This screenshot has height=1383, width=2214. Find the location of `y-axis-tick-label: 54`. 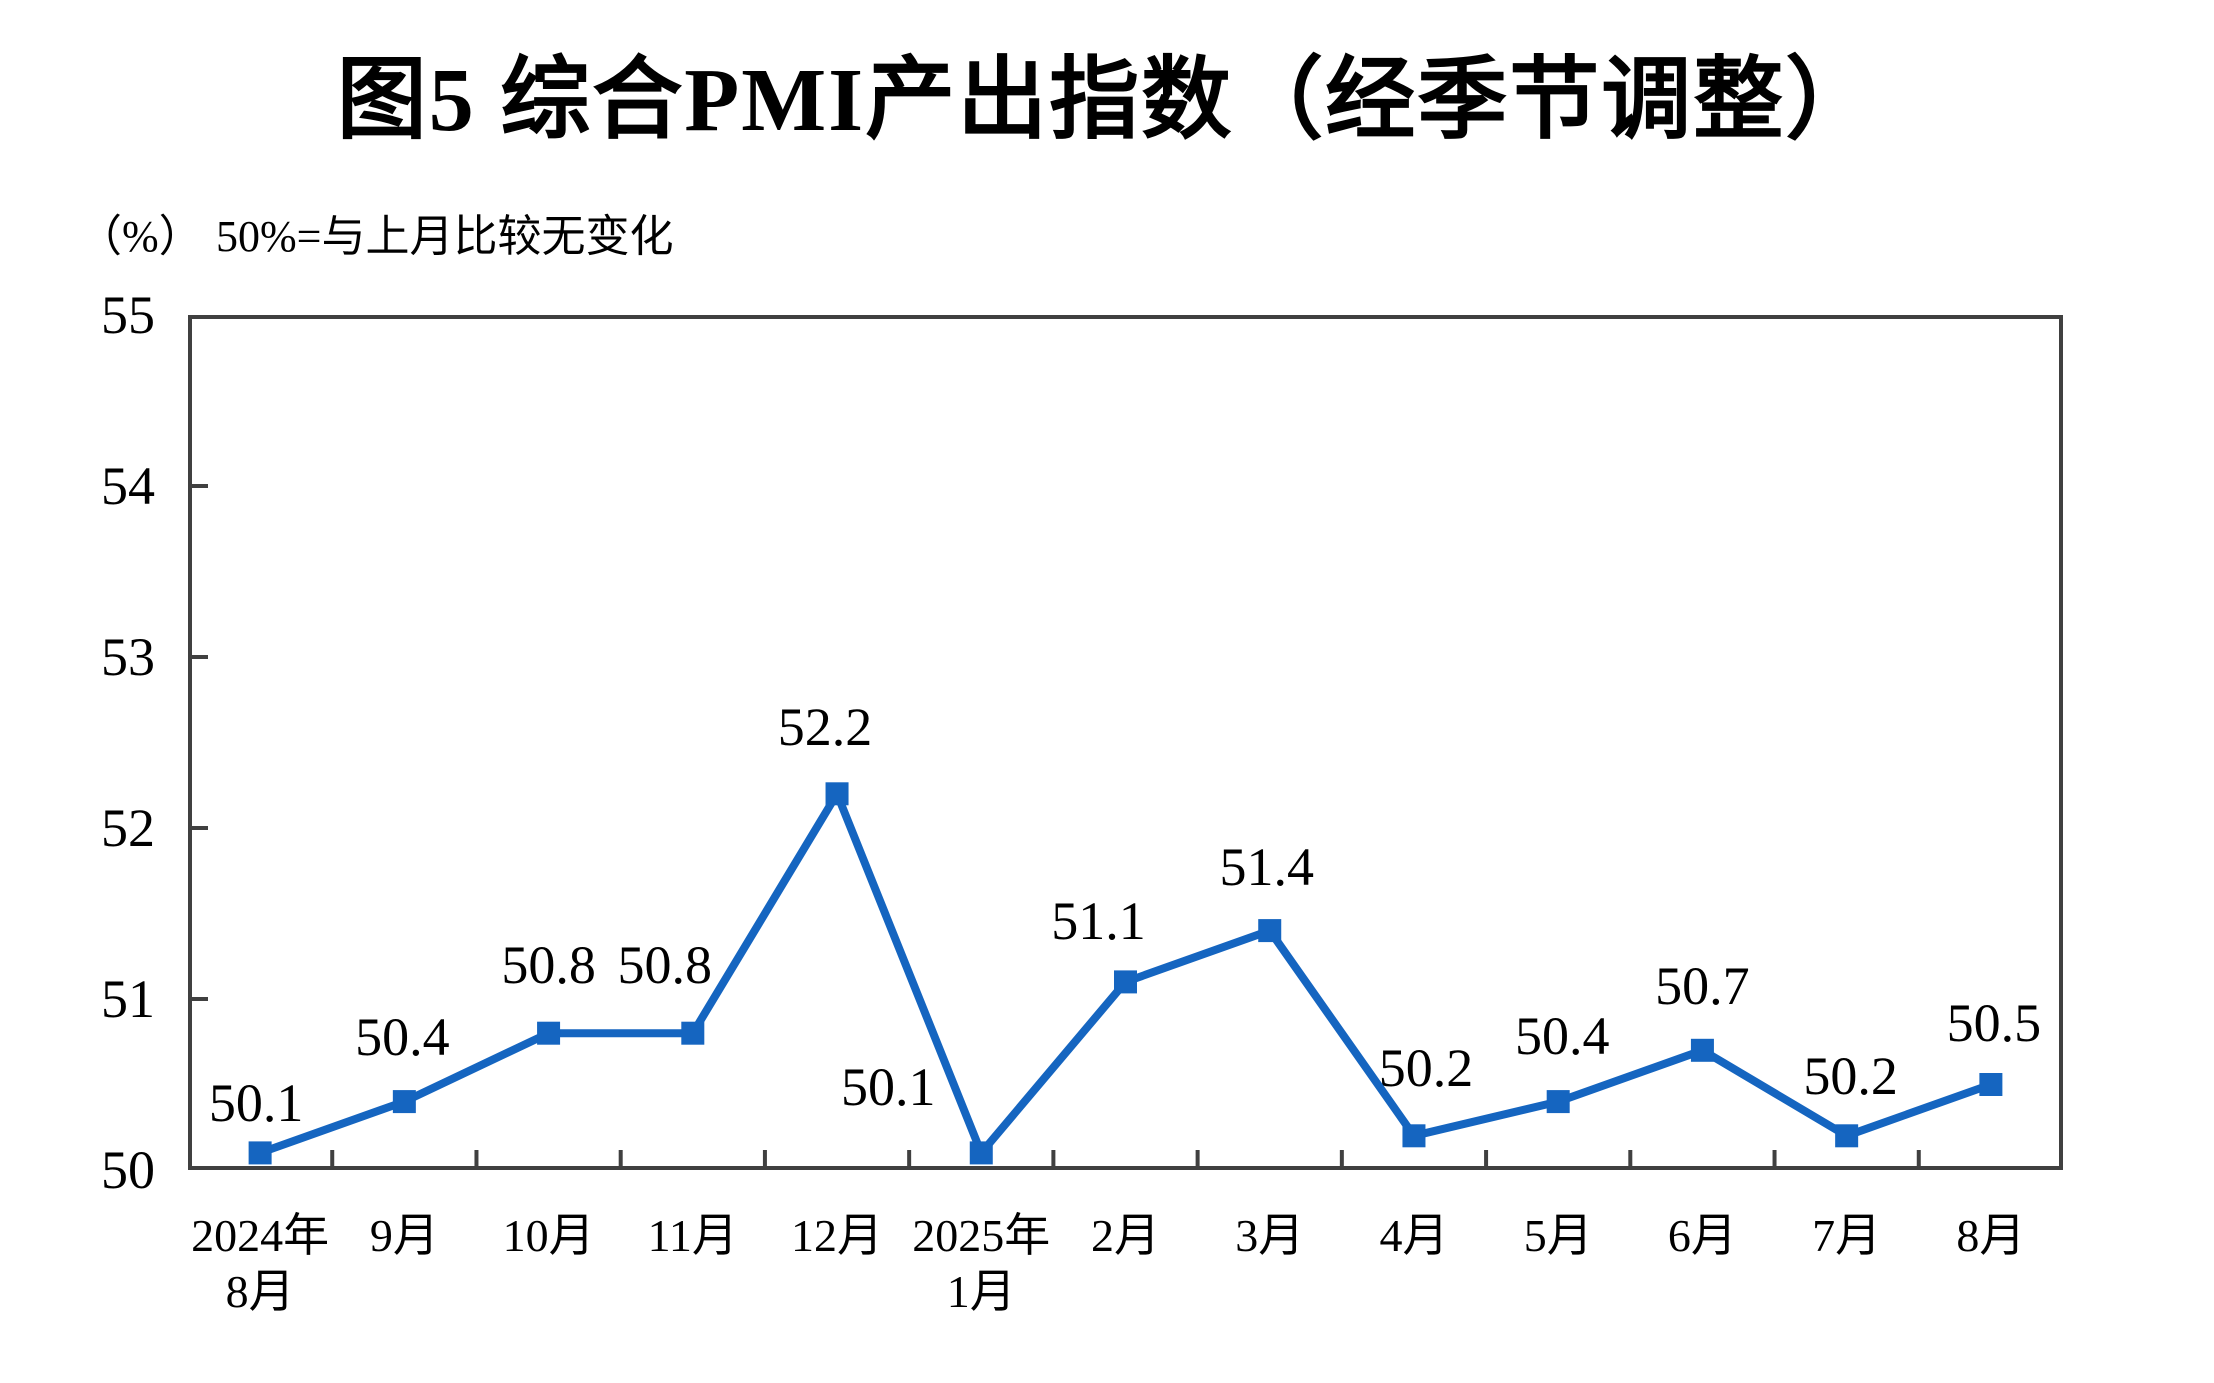

y-axis-tick-label: 54 is located at coordinates (128, 486).